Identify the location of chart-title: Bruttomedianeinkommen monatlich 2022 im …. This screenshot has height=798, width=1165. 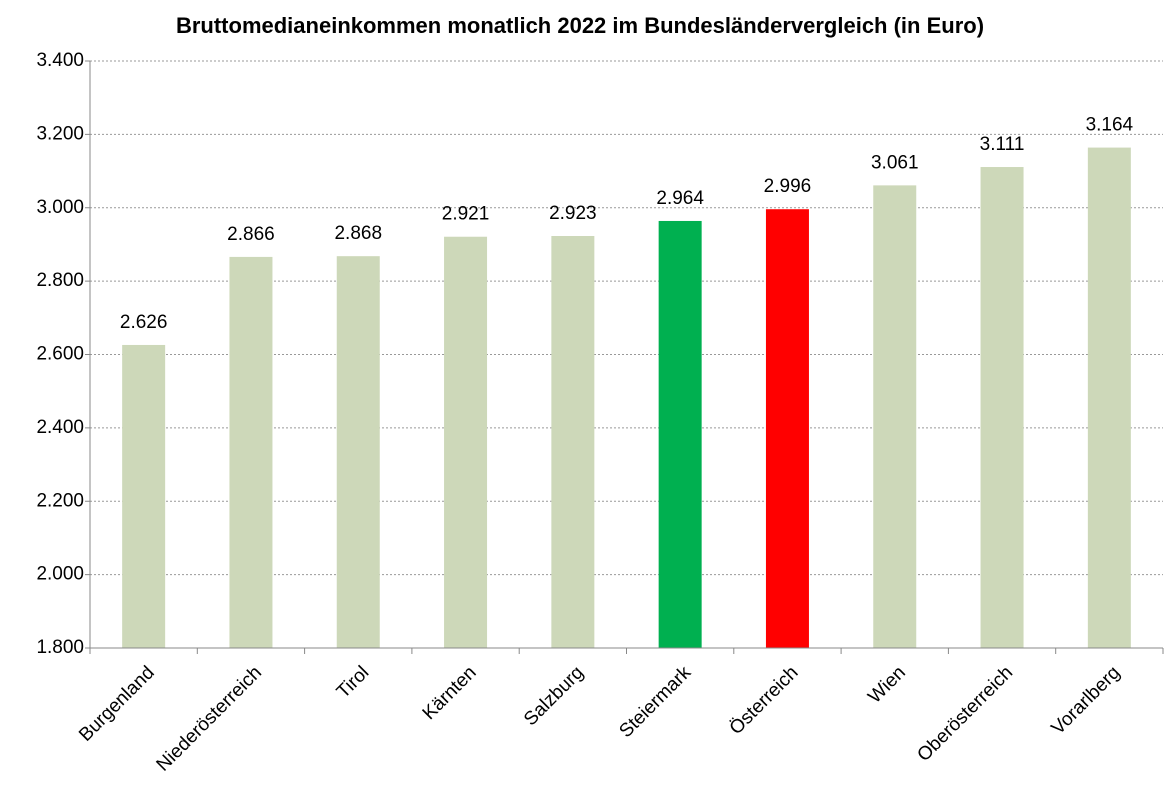
(580, 25).